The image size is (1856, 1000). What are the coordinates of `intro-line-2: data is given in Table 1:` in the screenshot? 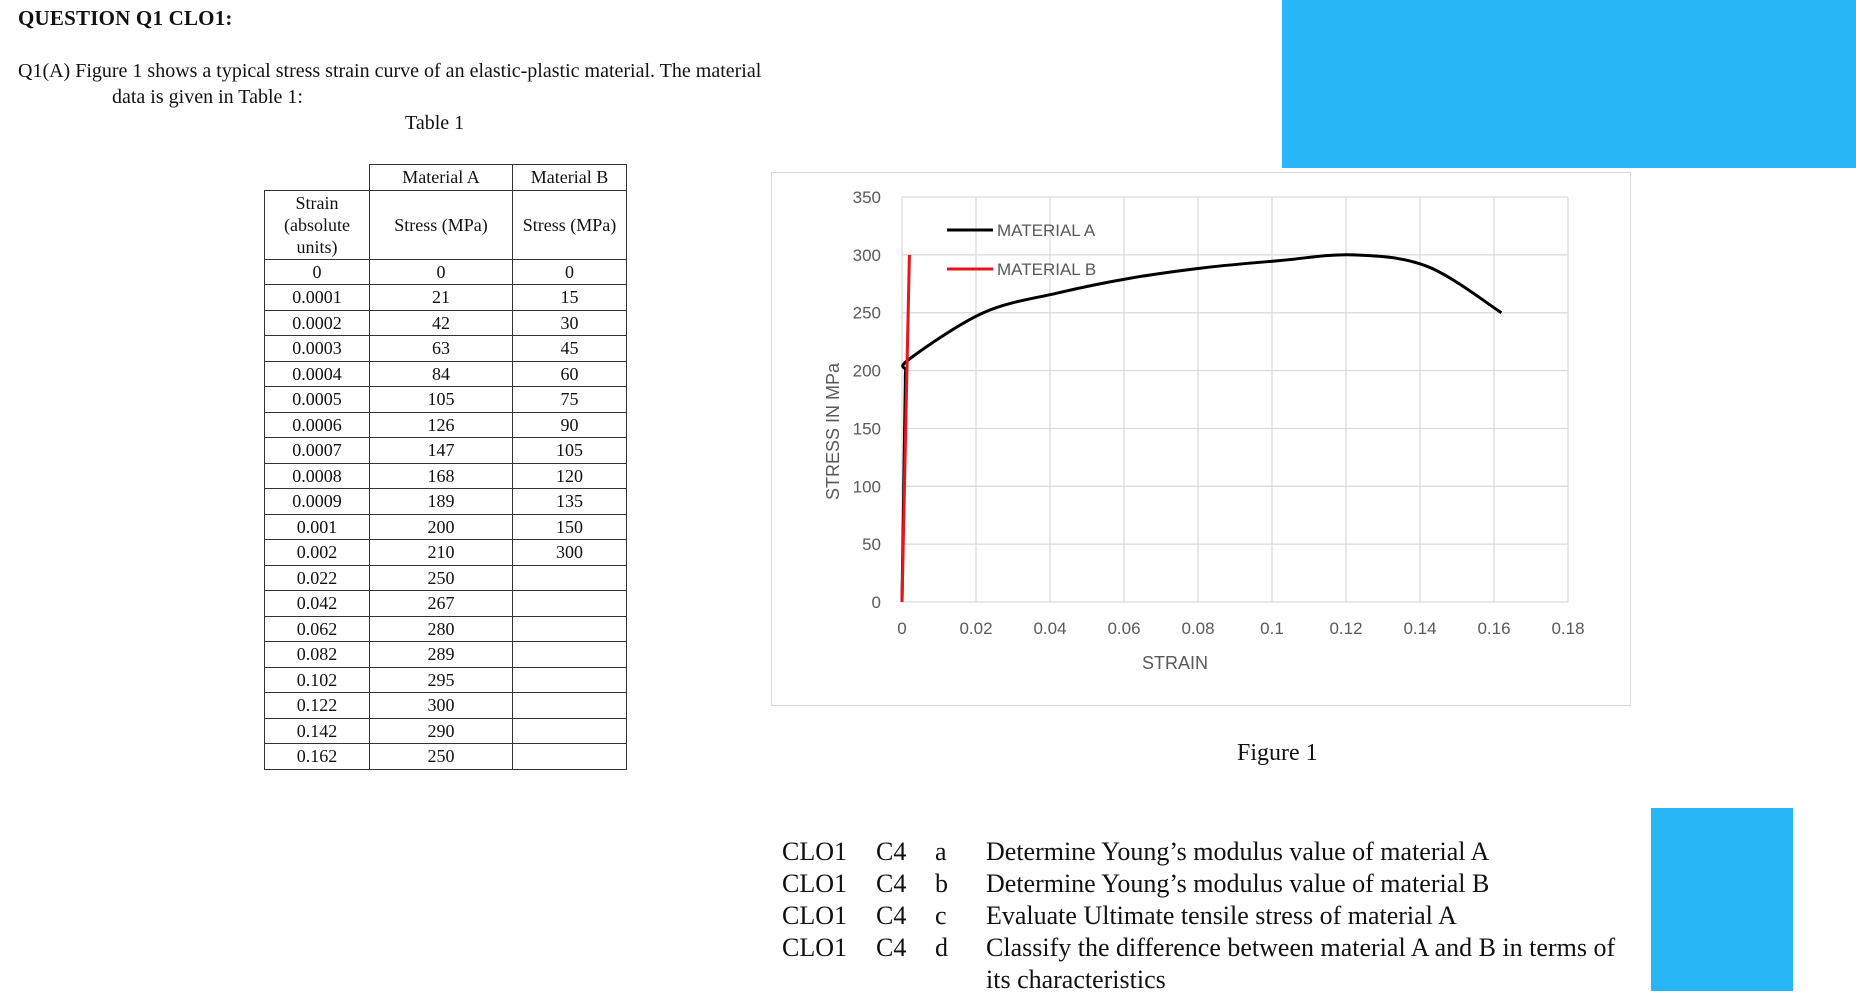 It's located at (207, 97).